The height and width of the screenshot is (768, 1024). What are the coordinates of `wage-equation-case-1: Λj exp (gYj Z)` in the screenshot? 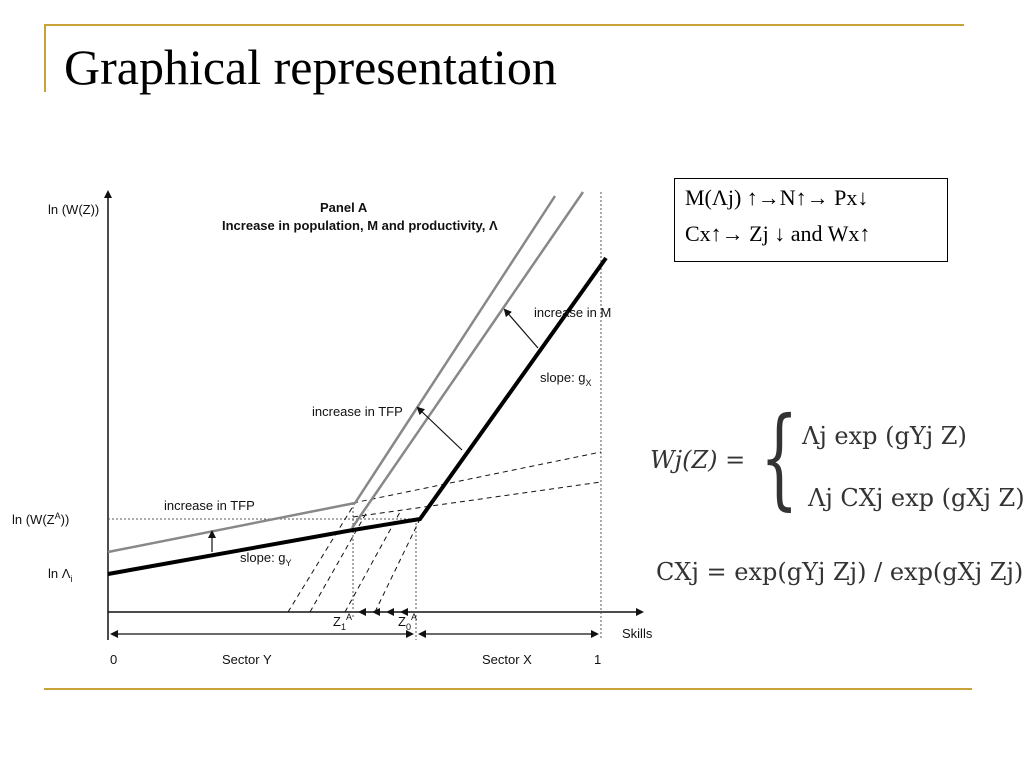 It's located at (884, 436).